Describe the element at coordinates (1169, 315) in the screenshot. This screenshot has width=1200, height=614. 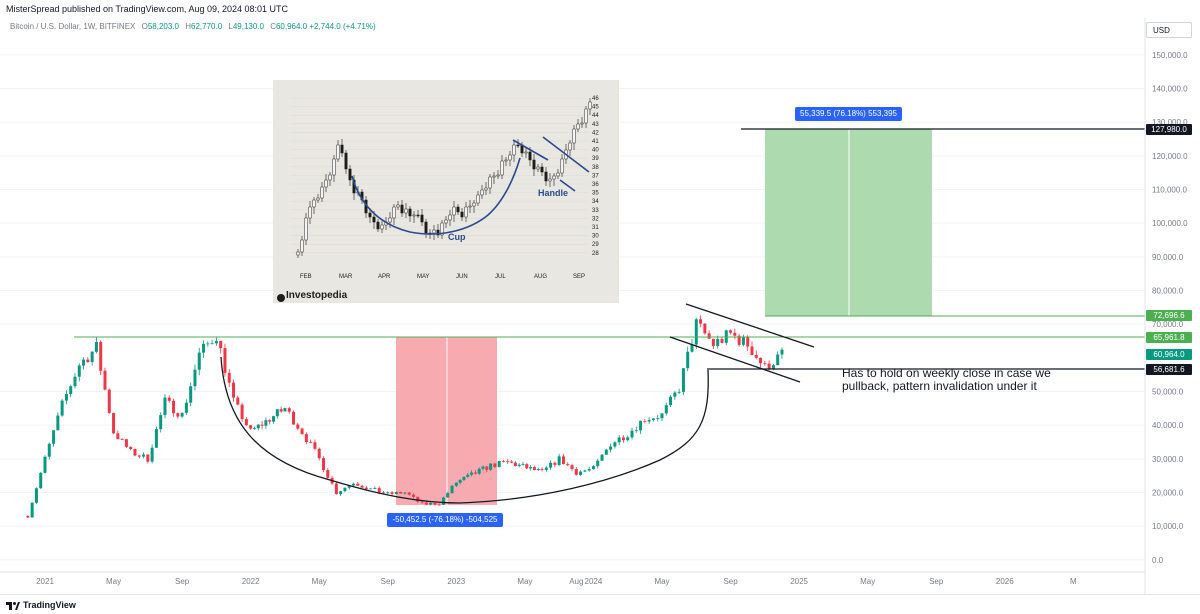
I see `price-tag: 72,696.6` at that location.